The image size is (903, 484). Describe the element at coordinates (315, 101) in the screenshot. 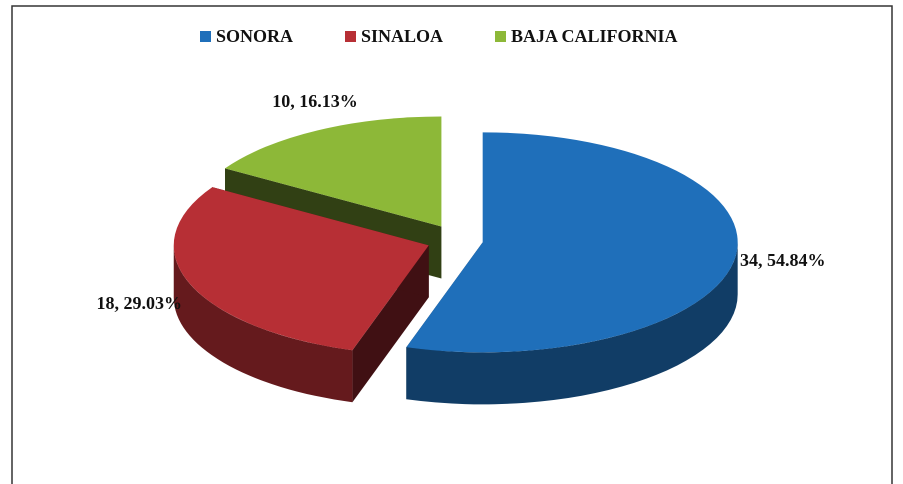

I see `data-label: 10, 16.13%` at that location.